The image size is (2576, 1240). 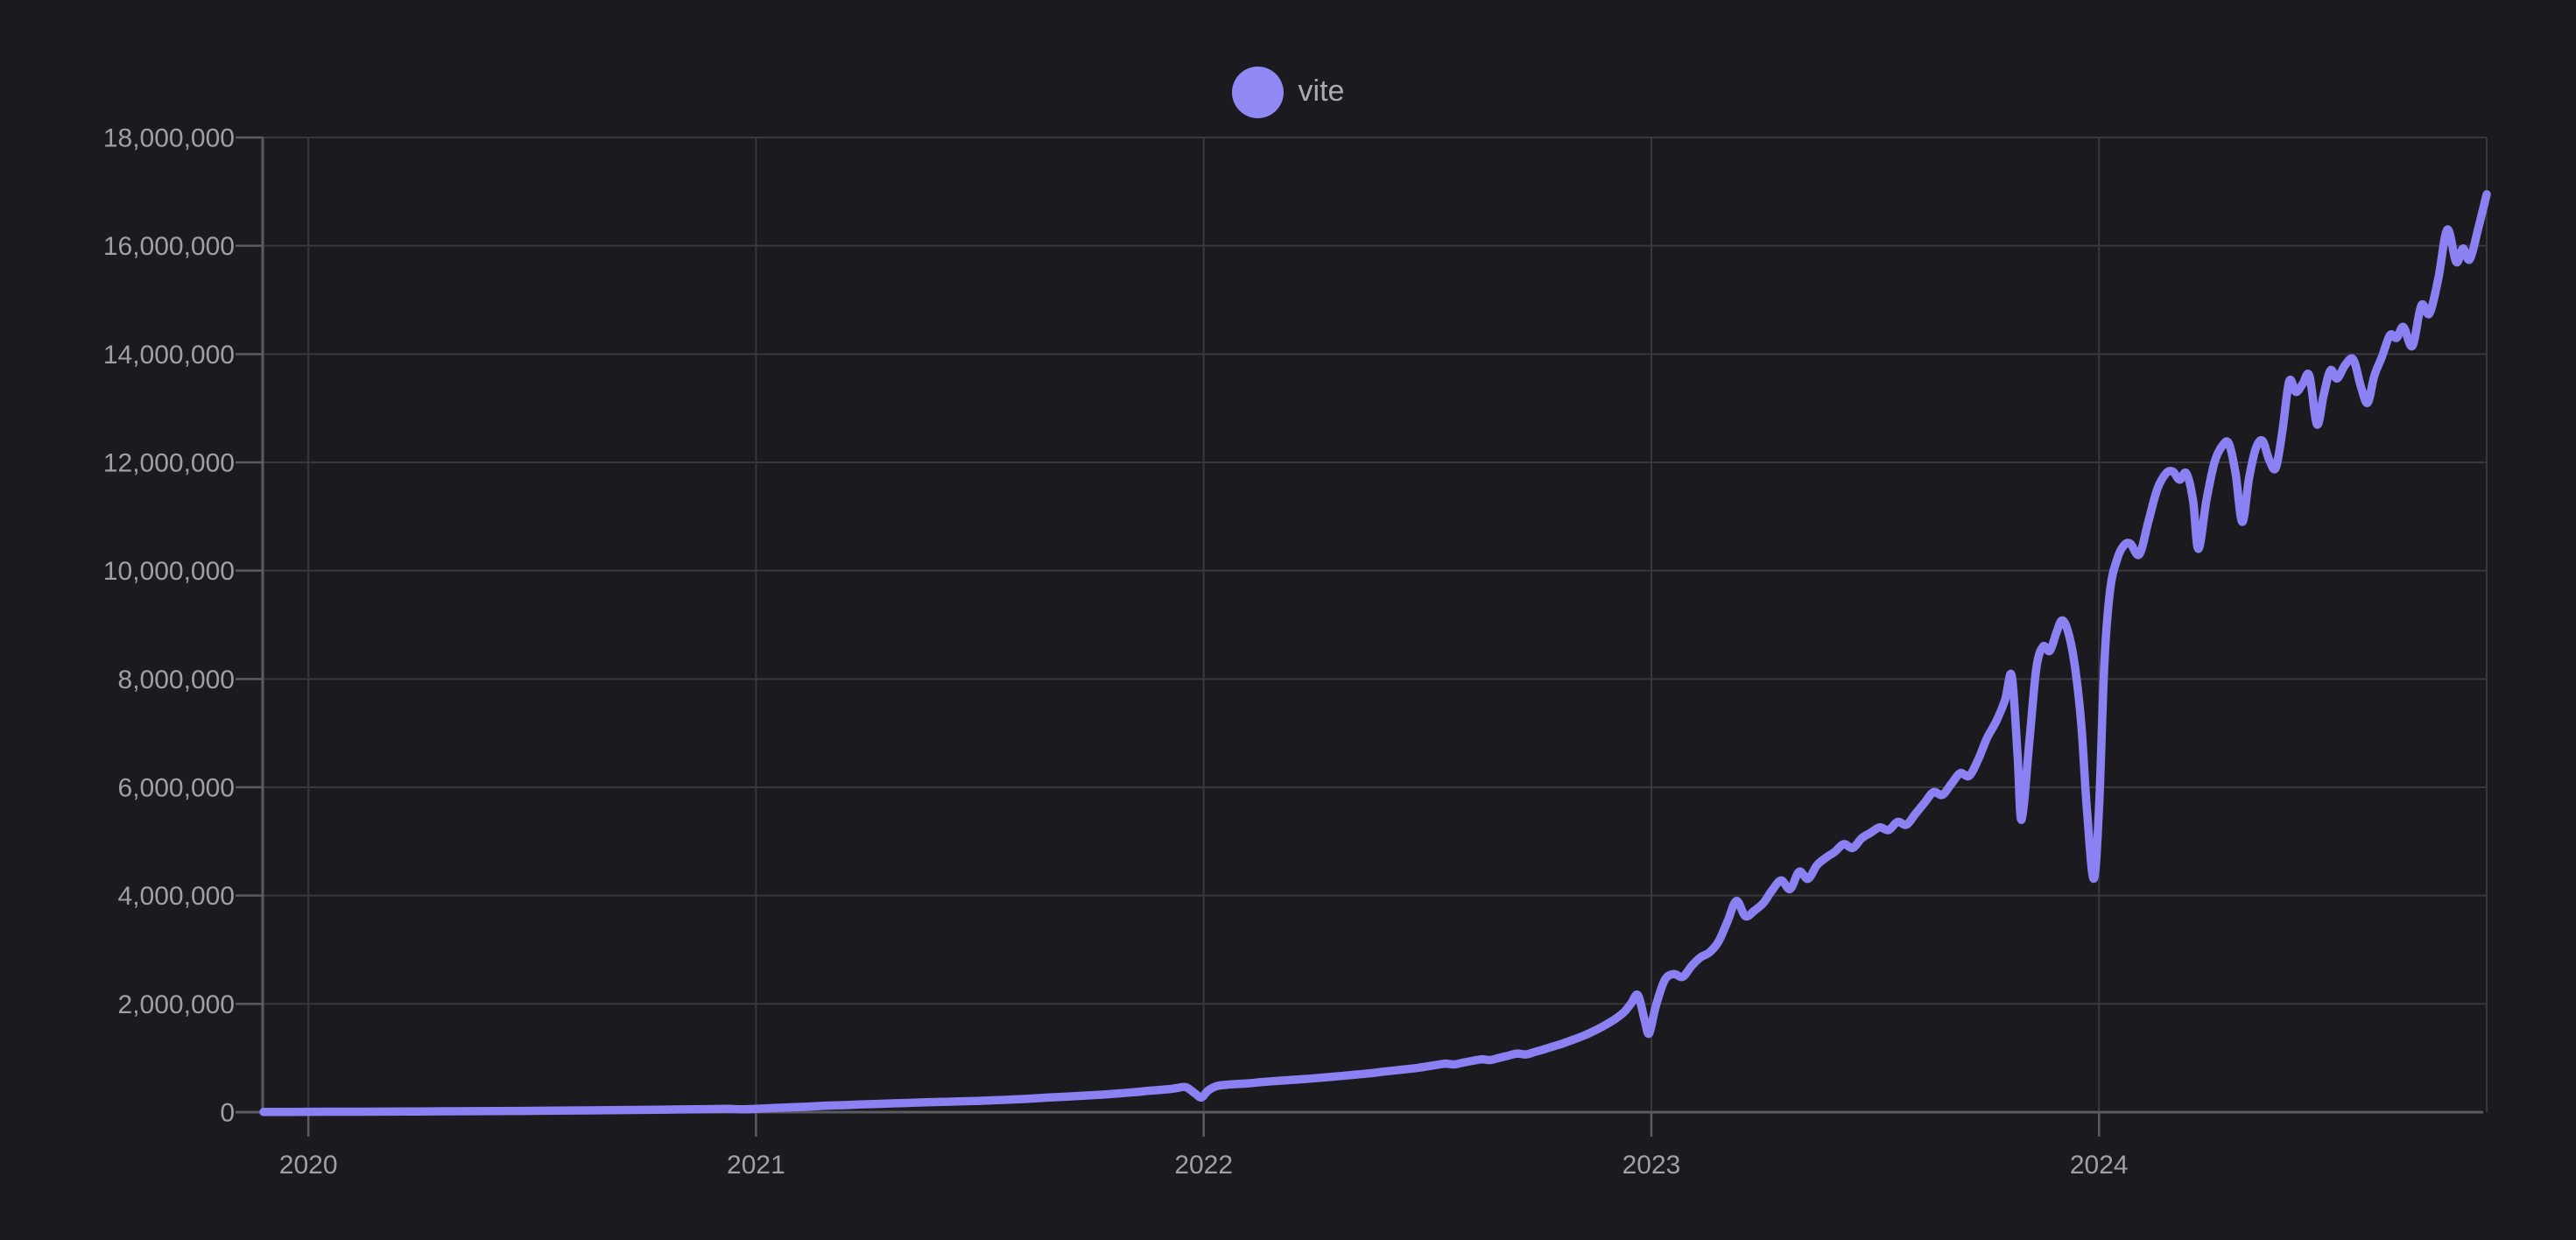 What do you see at coordinates (169, 138) in the screenshot?
I see `y-tick-label: 18,000,000` at bounding box center [169, 138].